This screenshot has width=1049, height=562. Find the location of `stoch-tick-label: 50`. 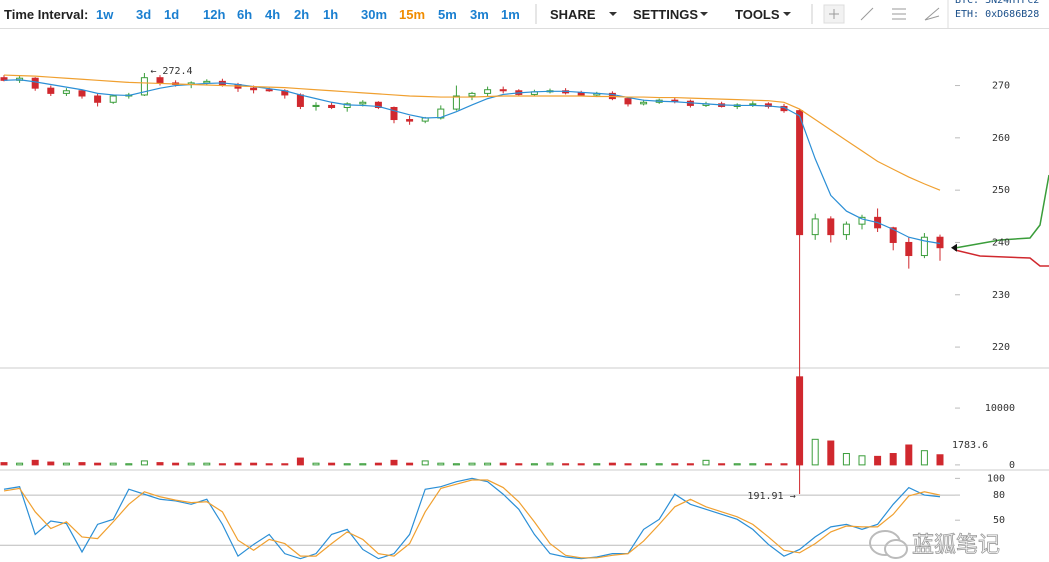

stoch-tick-label: 50 is located at coordinates (999, 520).